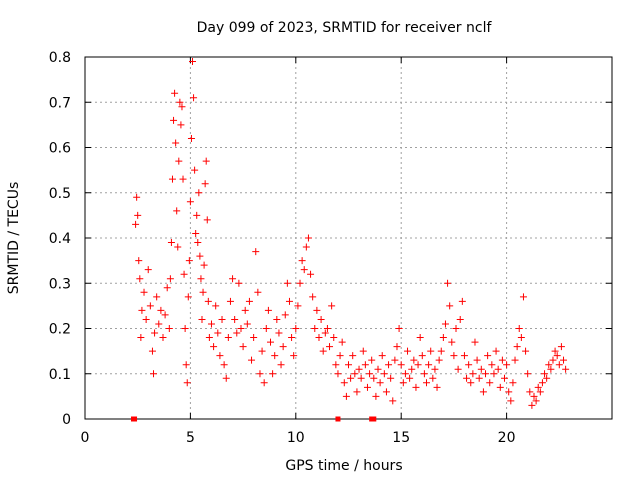 The width and height of the screenshot is (640, 480). I want to click on y-tick-label: 0.4, so click(60, 239).